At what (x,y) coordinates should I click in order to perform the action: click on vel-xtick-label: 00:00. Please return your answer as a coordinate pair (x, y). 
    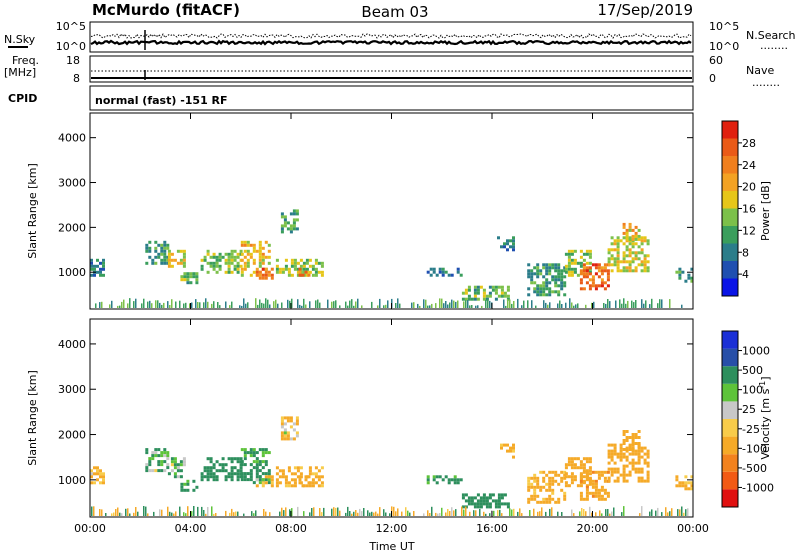
    Looking at the image, I should click on (693, 528).